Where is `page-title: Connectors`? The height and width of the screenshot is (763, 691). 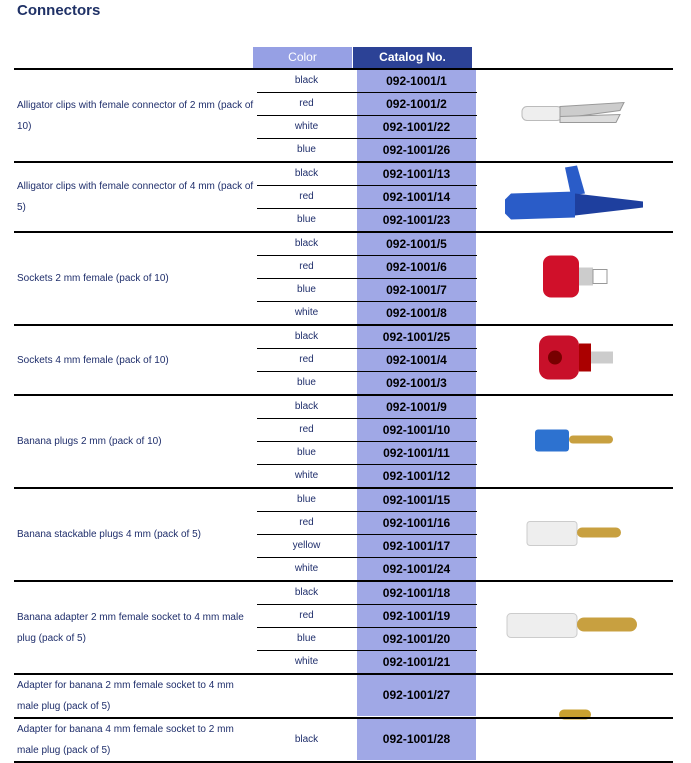 page-title: Connectors is located at coordinates (59, 10).